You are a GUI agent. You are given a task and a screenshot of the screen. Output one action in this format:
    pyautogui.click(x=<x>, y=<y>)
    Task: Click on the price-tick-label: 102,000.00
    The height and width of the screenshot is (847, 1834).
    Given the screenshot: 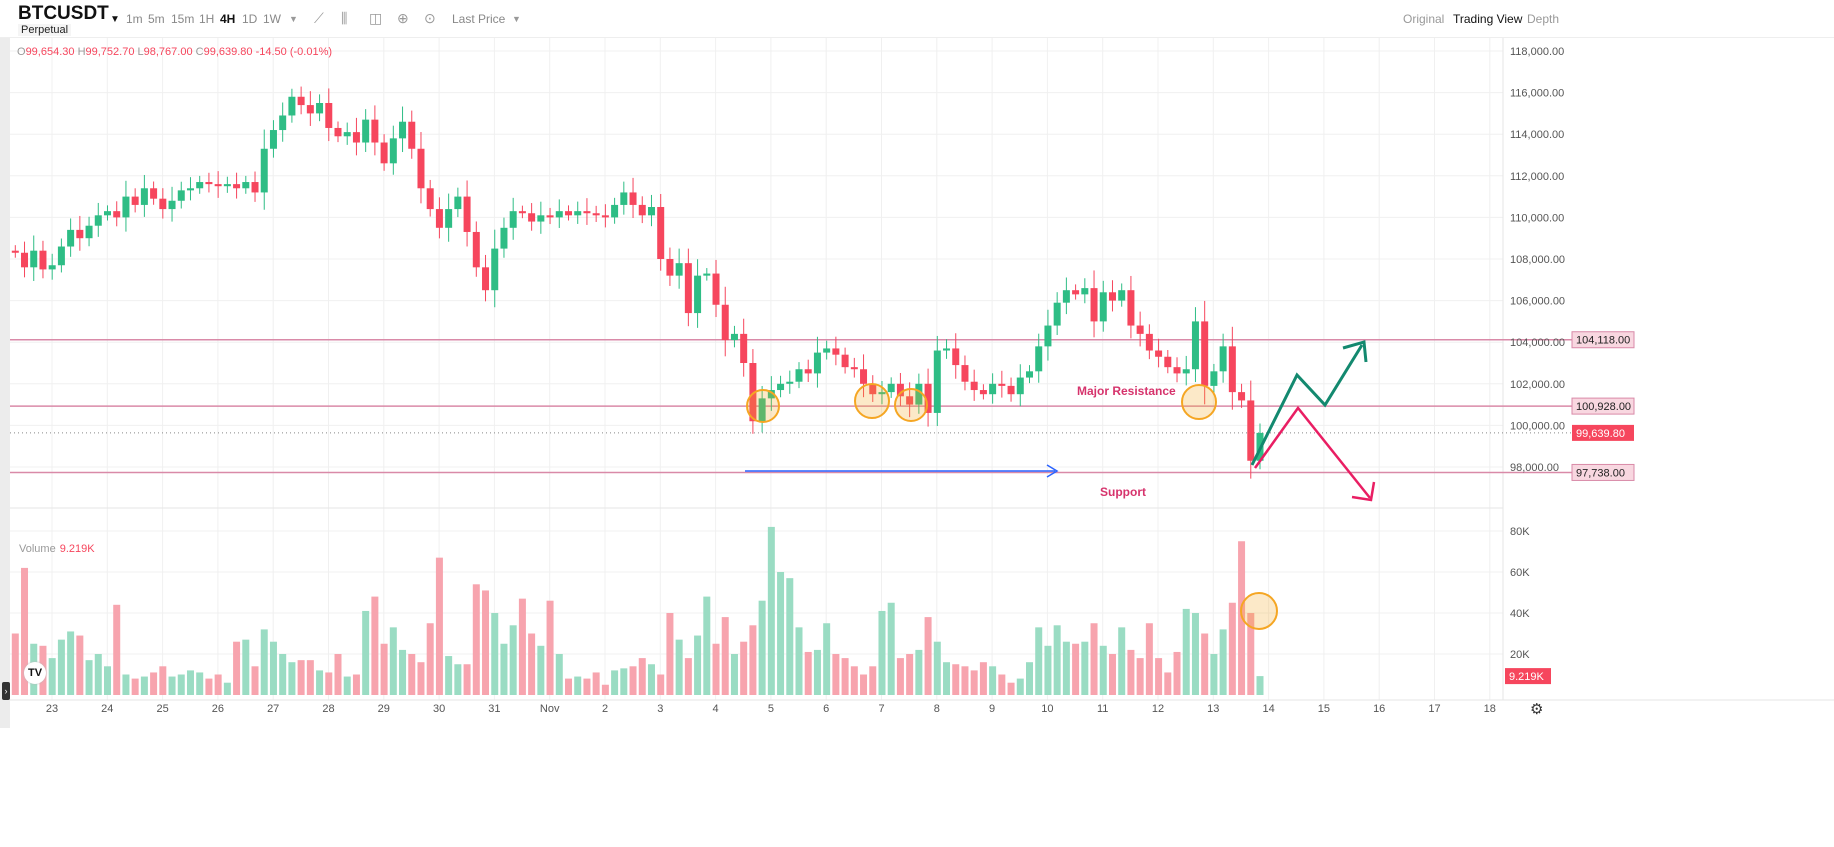 What is the action you would take?
    pyautogui.click(x=1537, y=385)
    